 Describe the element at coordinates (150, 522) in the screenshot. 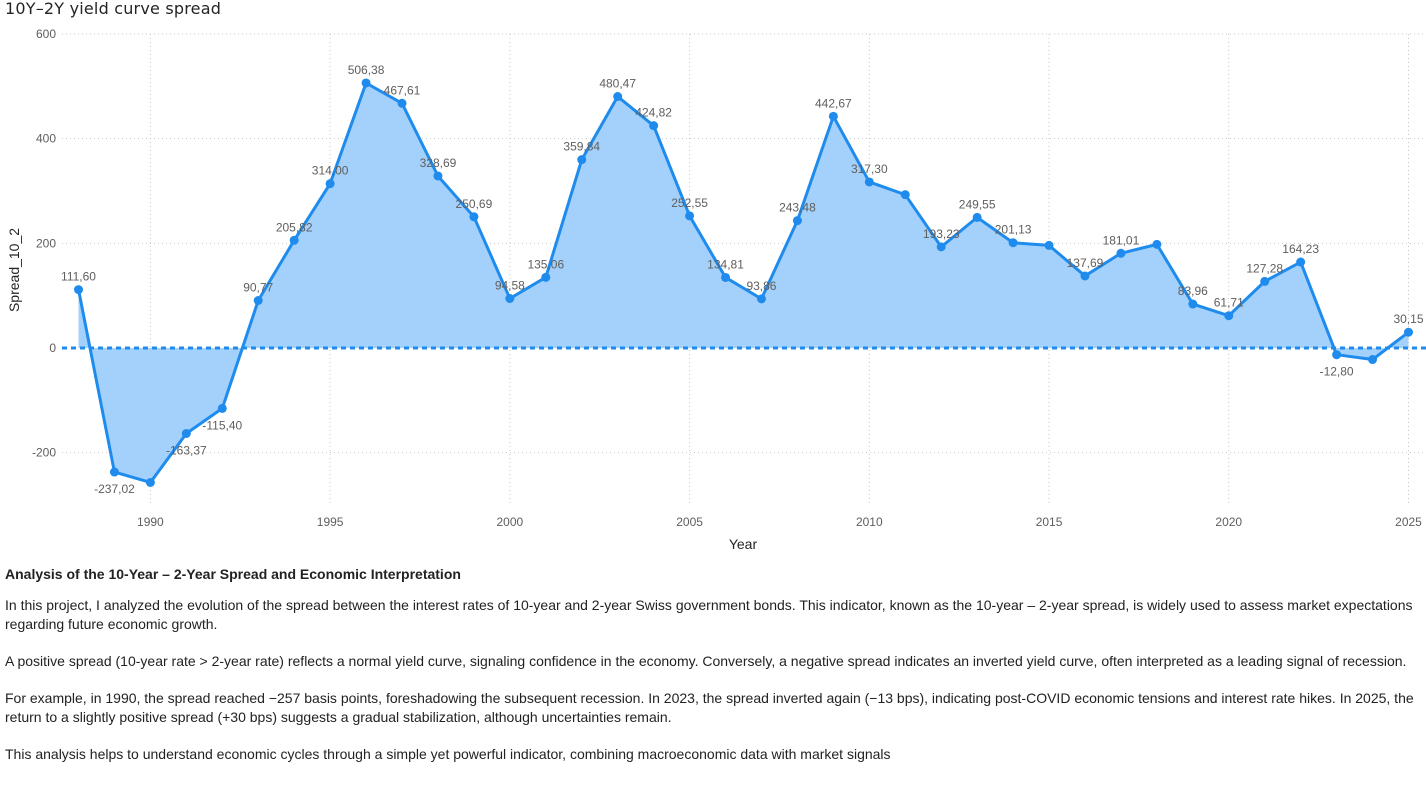

I see `x-tick-label: 1990` at that location.